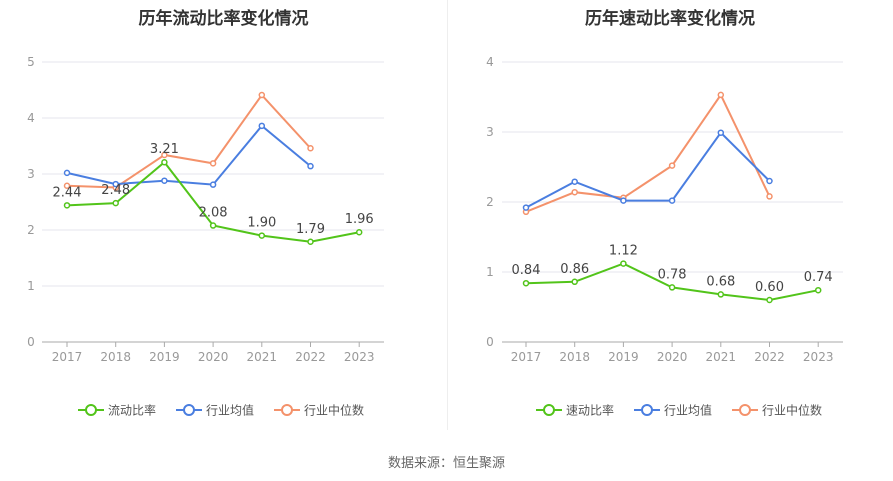 This screenshot has width=893, height=481. Describe the element at coordinates (670, 19) in the screenshot. I see `right-chart-title: 历年速动比率变化情况` at that location.